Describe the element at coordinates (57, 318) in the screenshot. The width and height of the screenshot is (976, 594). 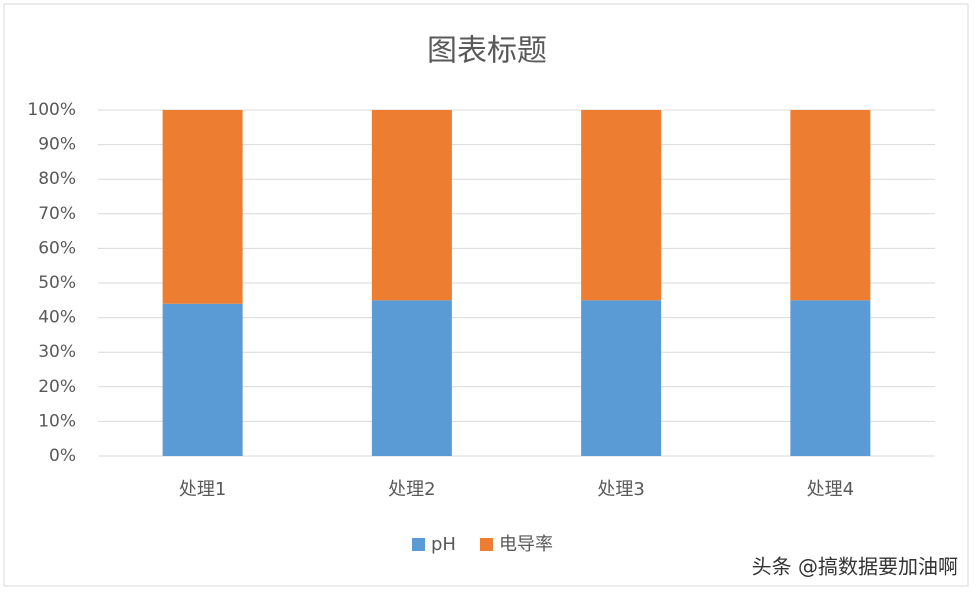
I see `y-tick-label: 40%` at that location.